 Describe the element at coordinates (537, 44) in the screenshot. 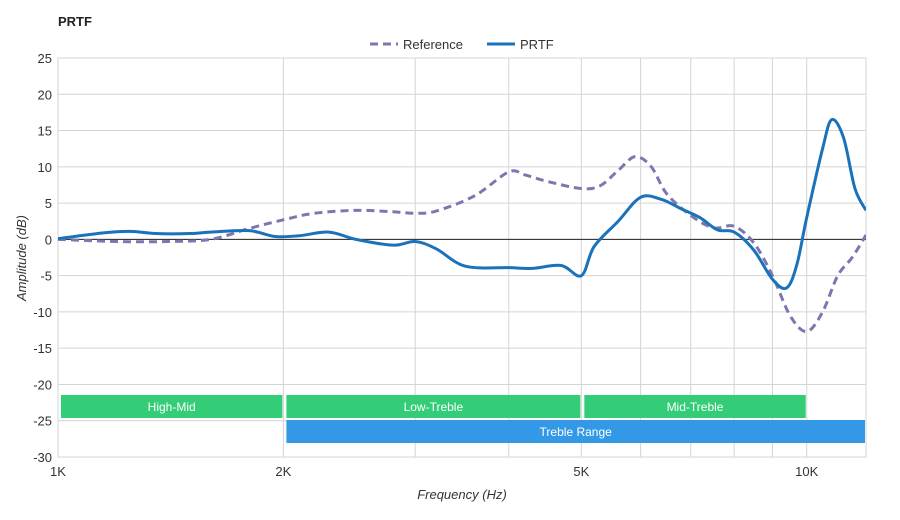

I see `legend-label: PRTF` at that location.